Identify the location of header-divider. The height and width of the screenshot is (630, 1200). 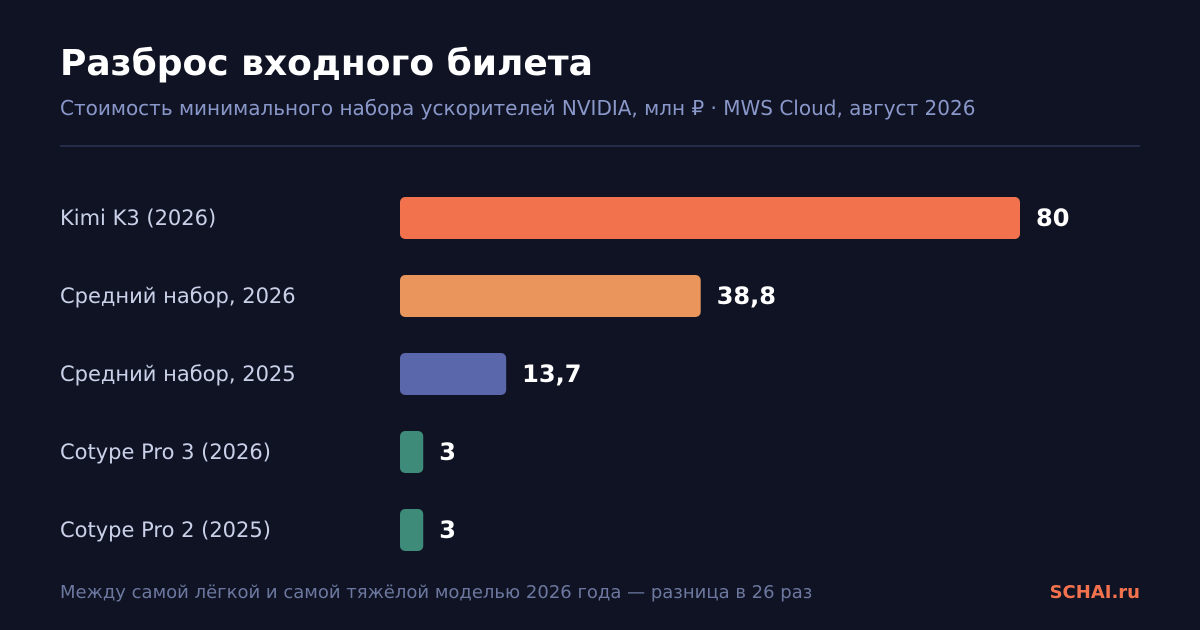
(600, 146).